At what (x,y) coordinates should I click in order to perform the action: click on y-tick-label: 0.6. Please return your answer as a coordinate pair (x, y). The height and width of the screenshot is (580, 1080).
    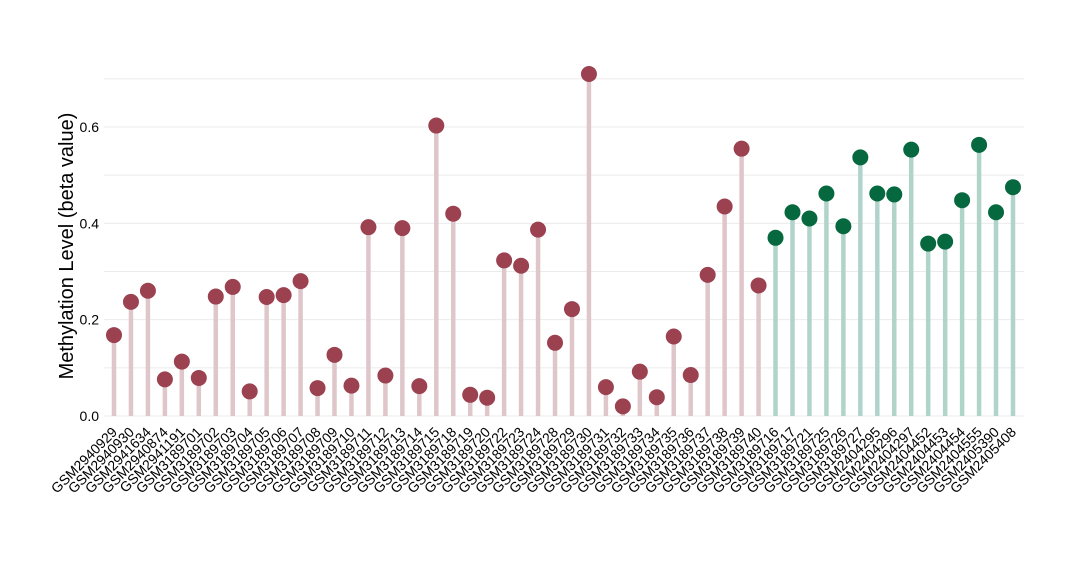
    Looking at the image, I should click on (90, 127).